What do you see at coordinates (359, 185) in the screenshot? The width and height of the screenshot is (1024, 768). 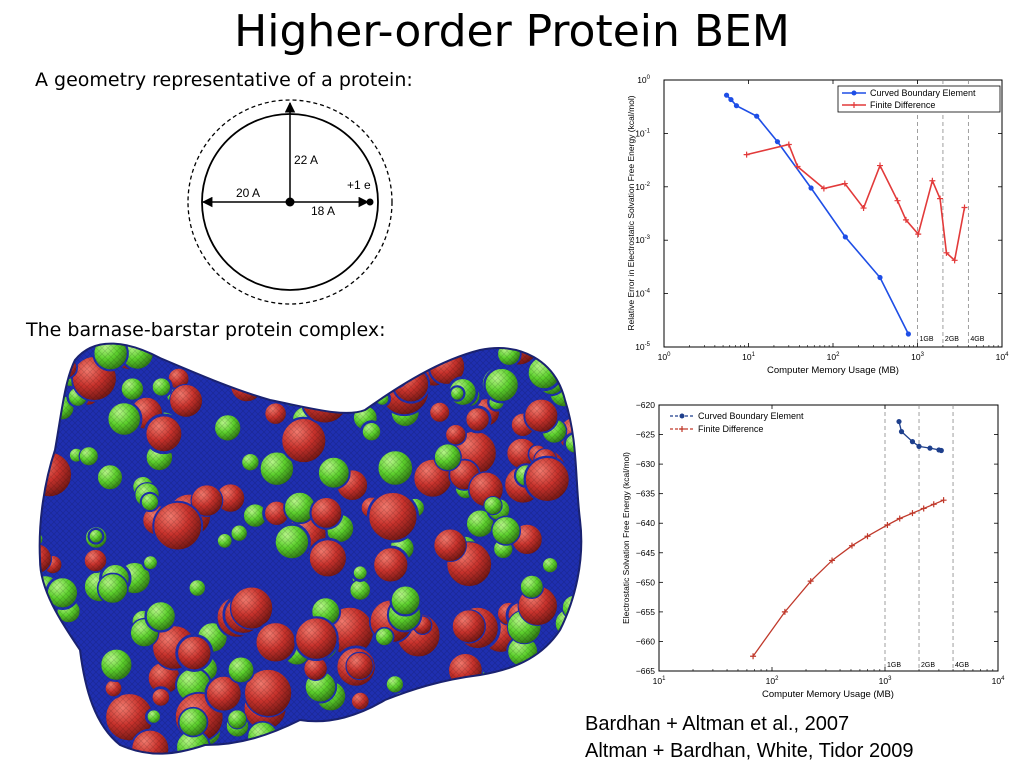 I see `charge-label: +1 e` at bounding box center [359, 185].